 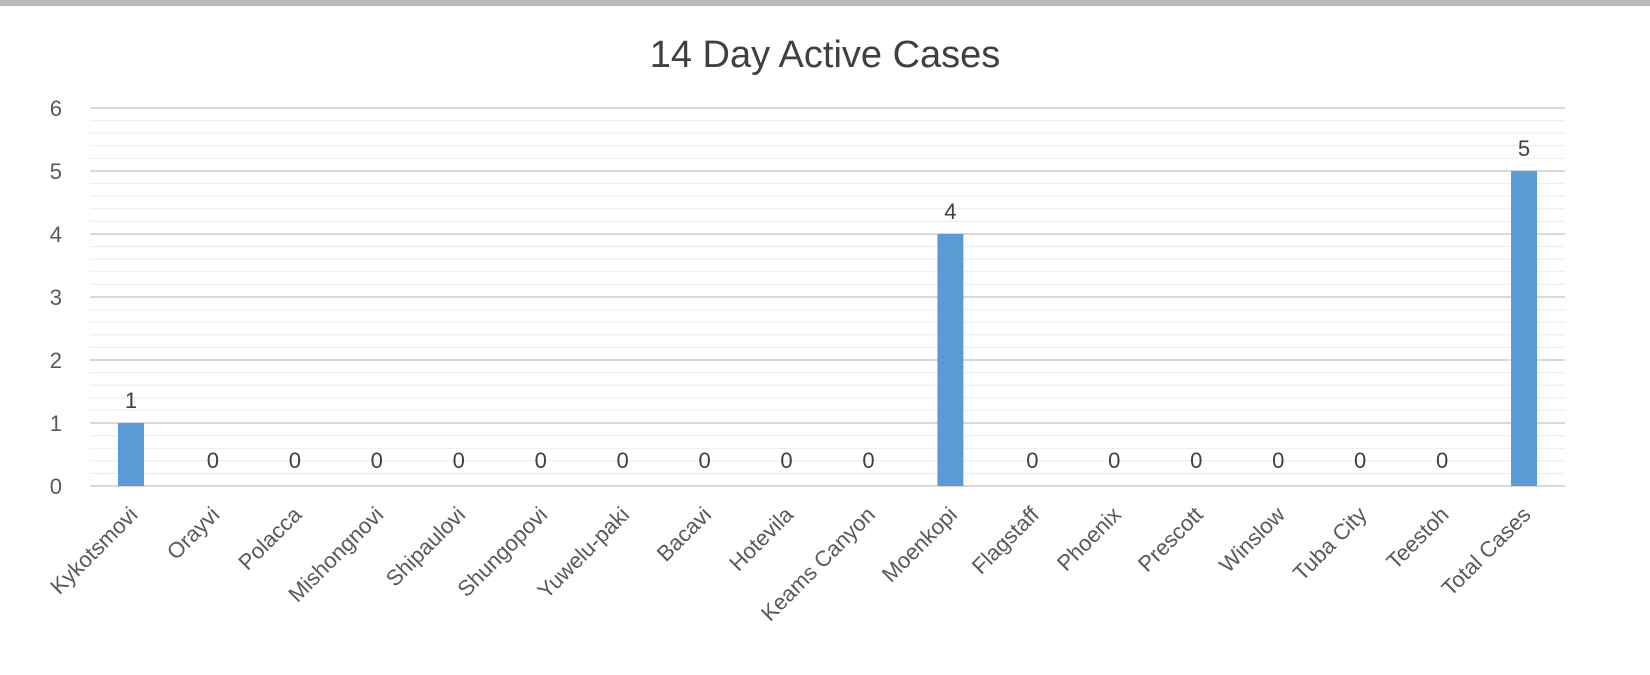 I want to click on y-tick-label: 3, so click(x=56, y=297).